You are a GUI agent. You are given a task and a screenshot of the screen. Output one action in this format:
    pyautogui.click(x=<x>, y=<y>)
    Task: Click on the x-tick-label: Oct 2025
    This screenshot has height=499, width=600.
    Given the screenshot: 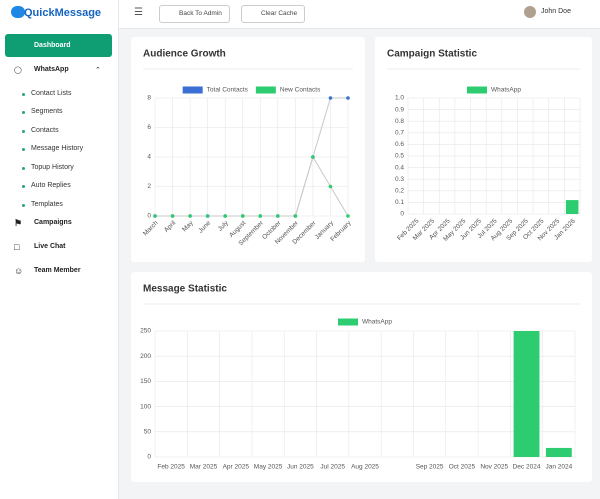 What is the action you would take?
    pyautogui.click(x=462, y=467)
    